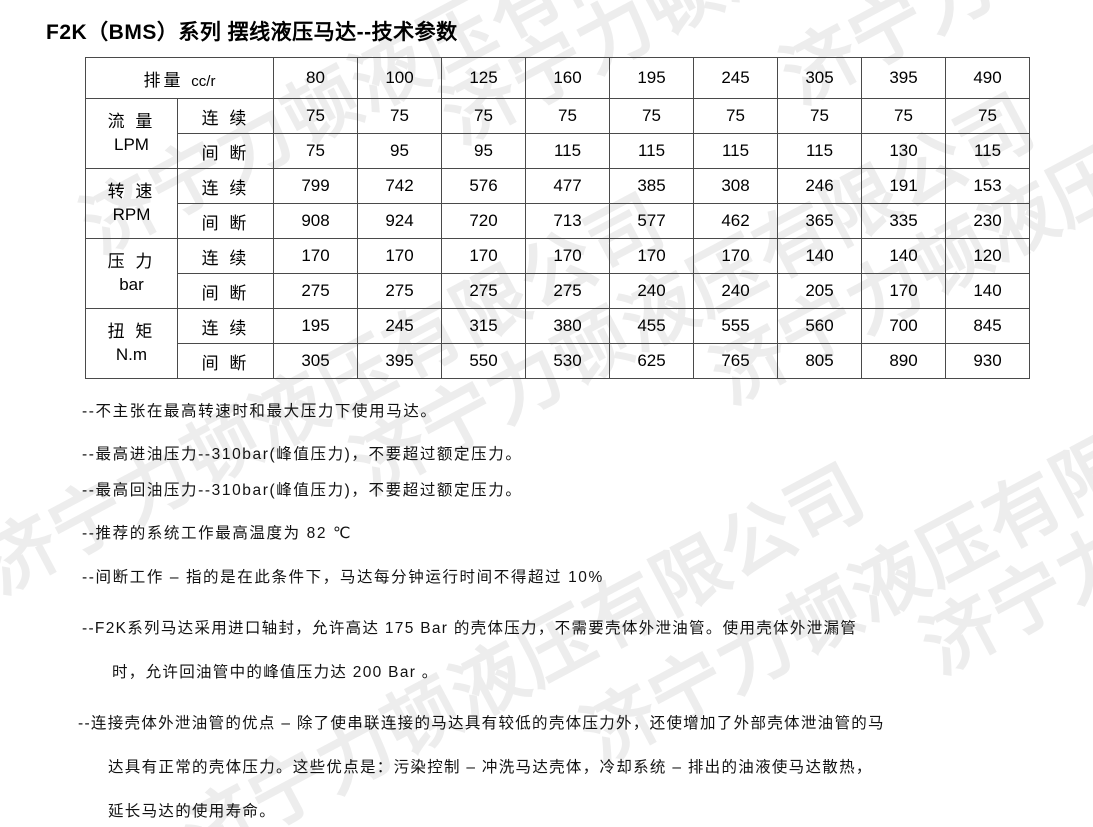  Describe the element at coordinates (819, 78) in the screenshot. I see `header-displacement-value: 305` at that location.